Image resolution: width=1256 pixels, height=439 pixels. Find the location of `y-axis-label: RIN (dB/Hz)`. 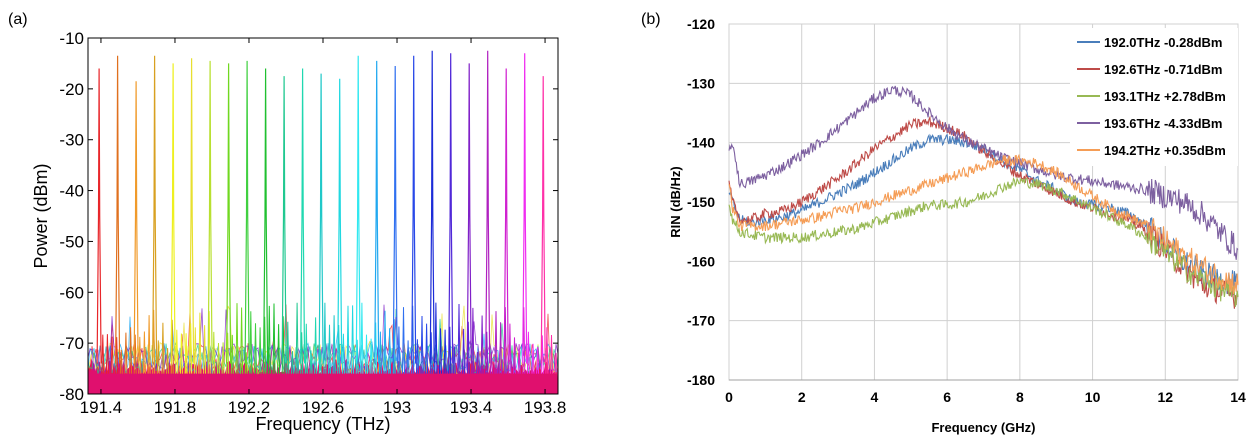

y-axis-label: RIN (dB/Hz) is located at coordinates (675, 202).